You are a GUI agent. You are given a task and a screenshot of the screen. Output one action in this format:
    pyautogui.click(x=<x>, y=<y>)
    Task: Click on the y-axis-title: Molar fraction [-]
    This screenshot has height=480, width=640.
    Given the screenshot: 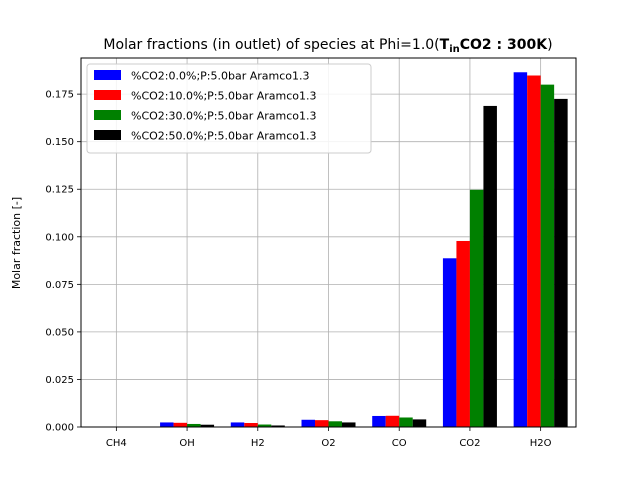 What is the action you would take?
    pyautogui.click(x=16, y=243)
    